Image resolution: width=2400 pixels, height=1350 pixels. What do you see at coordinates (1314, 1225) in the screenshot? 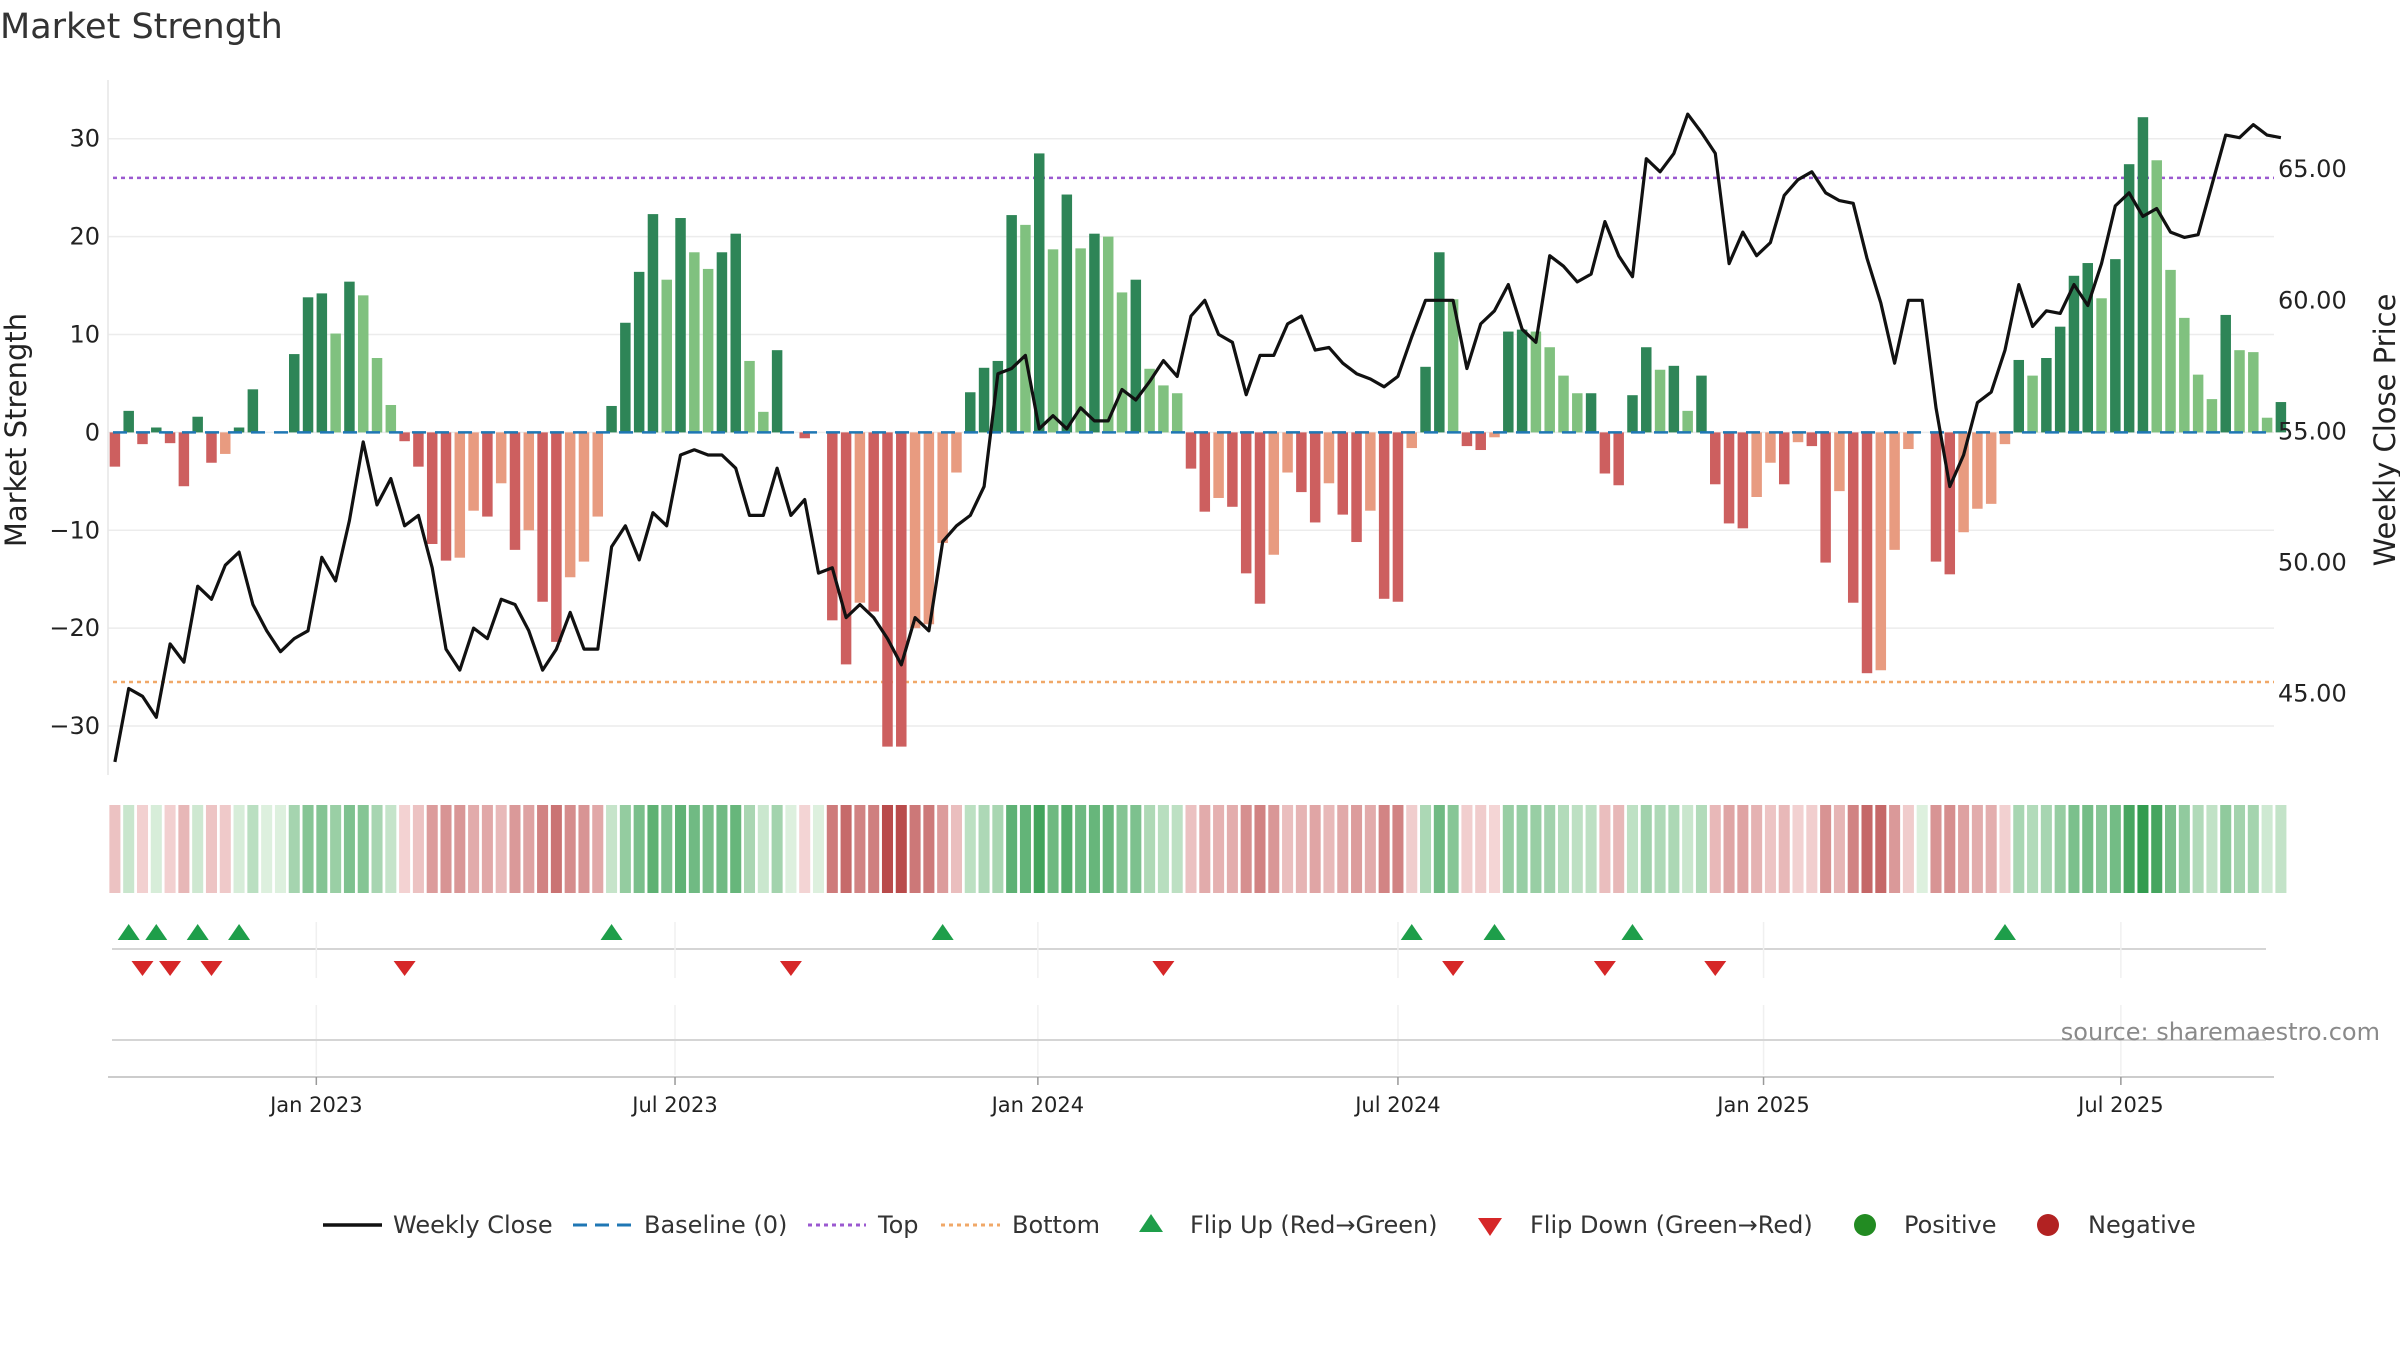
I see `legend-label: Flip Up (Red→Green)` at bounding box center [1314, 1225].